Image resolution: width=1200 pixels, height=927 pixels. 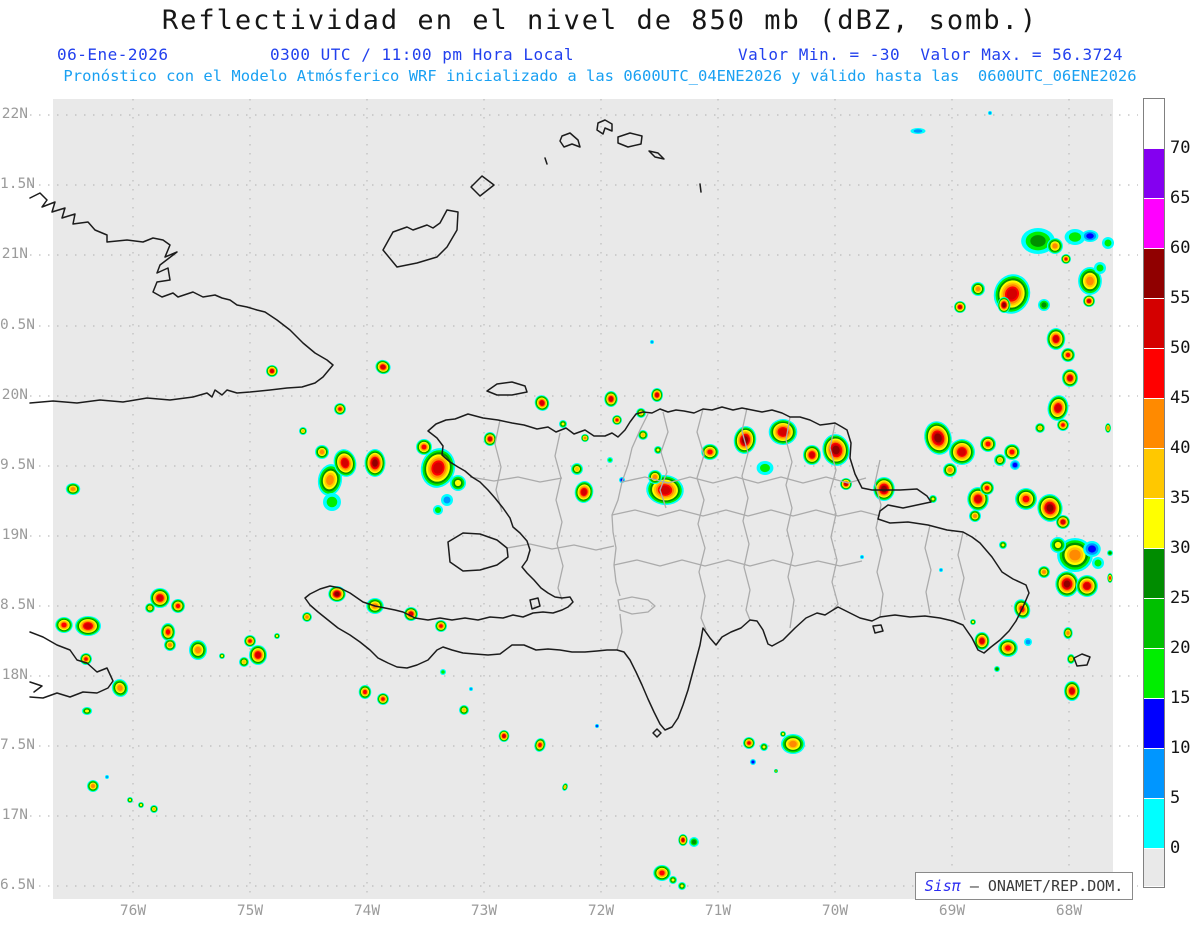 I want to click on colorbar-tick-60: 60, so click(x=1180, y=248).